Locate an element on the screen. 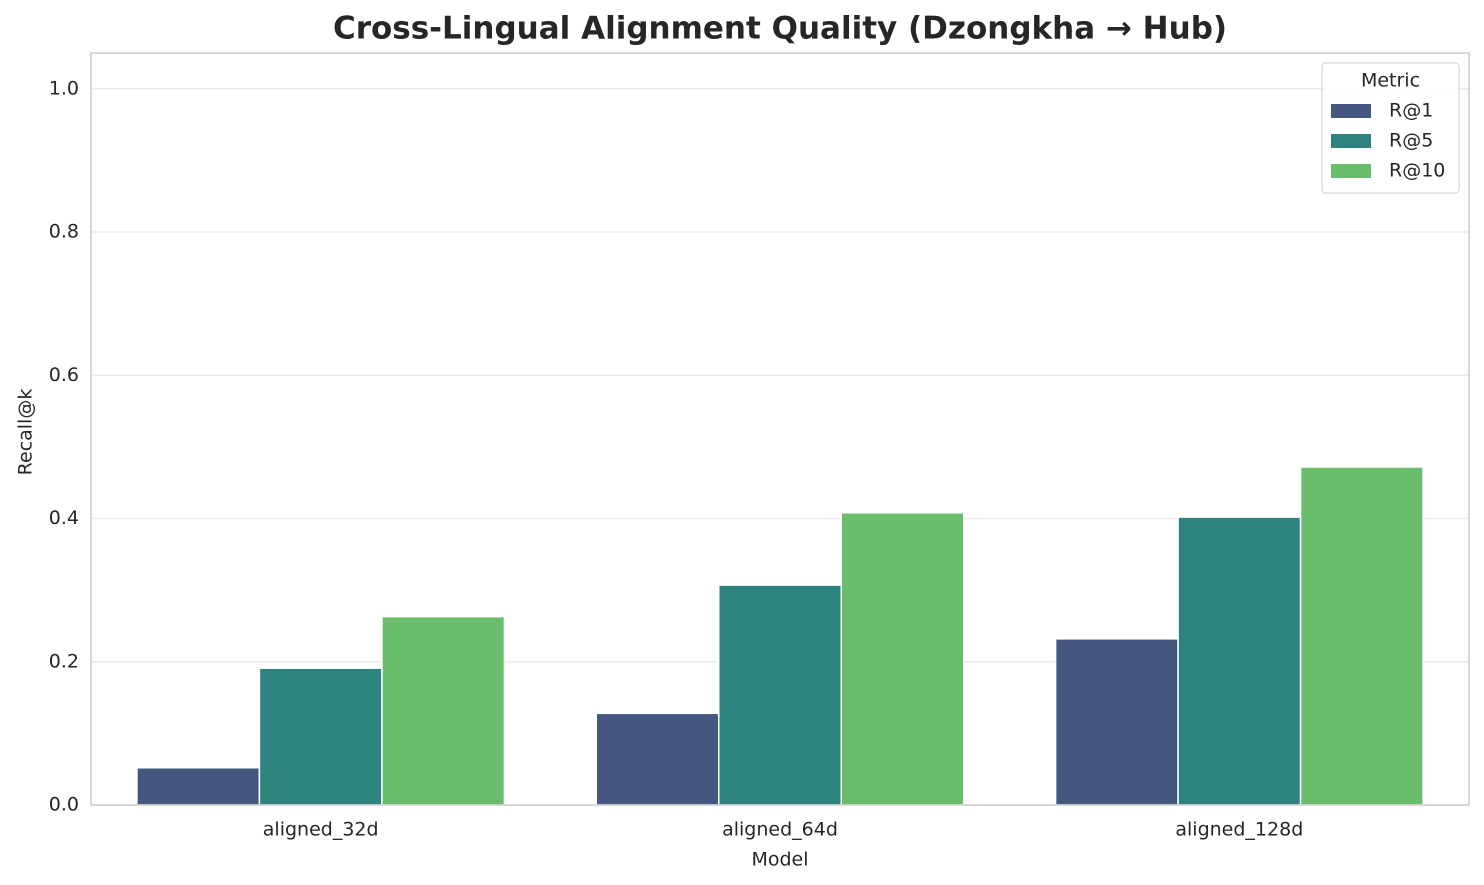 This screenshot has height=885, width=1484. x-tick-label: aligned_32d is located at coordinates (321, 830).